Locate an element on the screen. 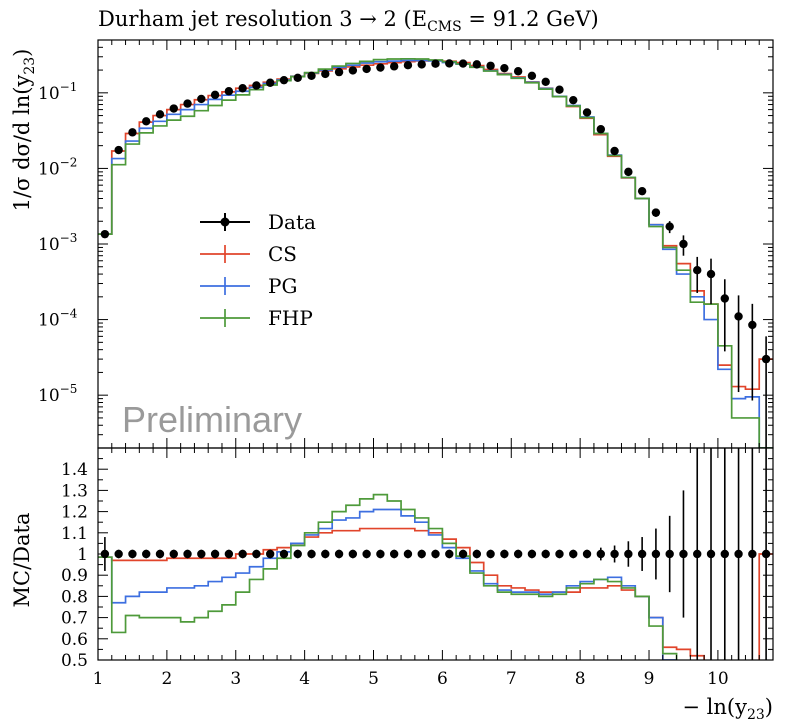  ratio-tick-label: 1.4 is located at coordinates (74, 470).